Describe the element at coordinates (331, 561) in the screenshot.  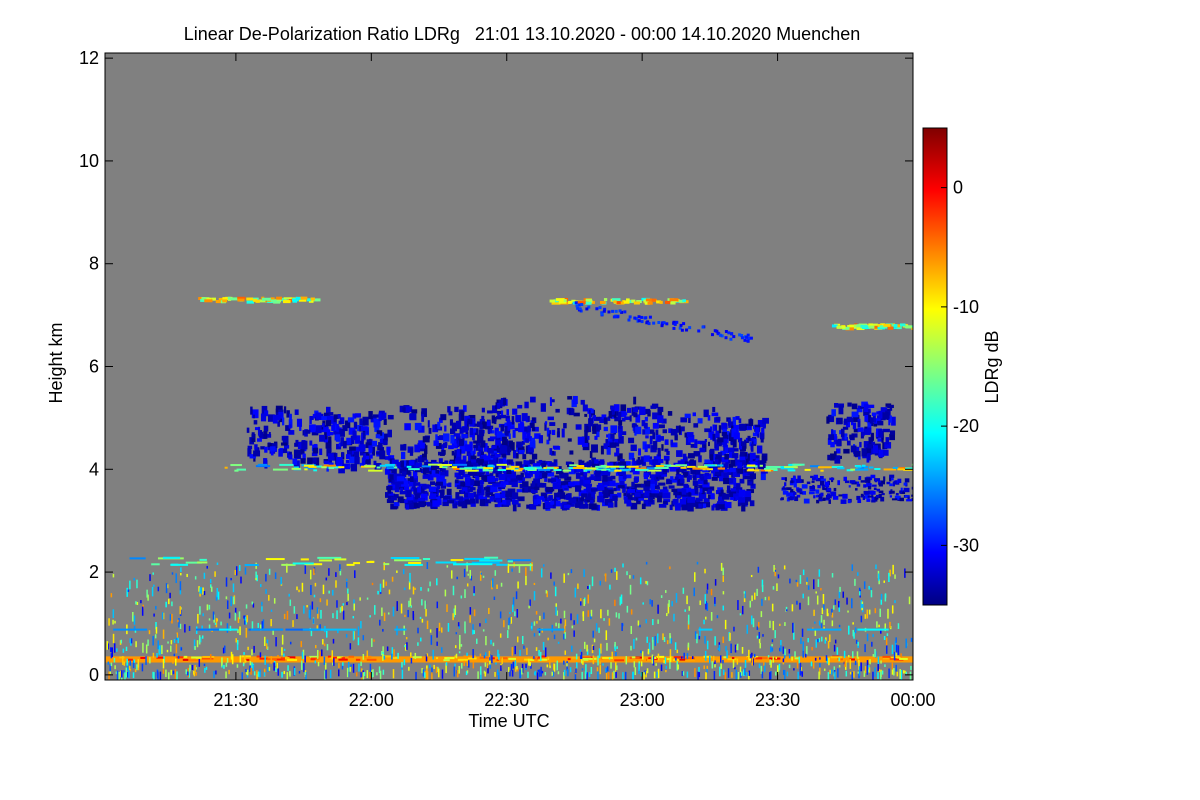
I see `feature-aerosol-layer-2km` at that location.